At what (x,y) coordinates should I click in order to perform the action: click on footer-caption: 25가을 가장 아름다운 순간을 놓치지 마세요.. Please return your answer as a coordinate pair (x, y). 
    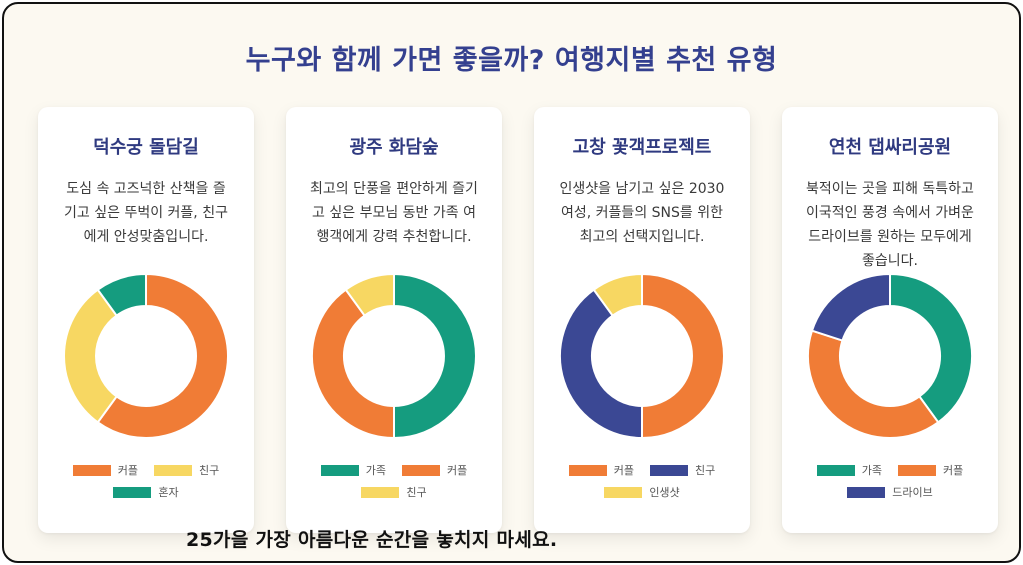
    Looking at the image, I should click on (372, 540).